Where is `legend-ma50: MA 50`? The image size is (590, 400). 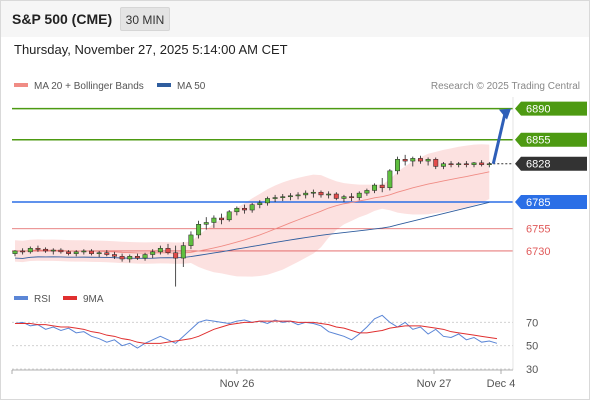
legend-ma50: MA 50 is located at coordinates (181, 86).